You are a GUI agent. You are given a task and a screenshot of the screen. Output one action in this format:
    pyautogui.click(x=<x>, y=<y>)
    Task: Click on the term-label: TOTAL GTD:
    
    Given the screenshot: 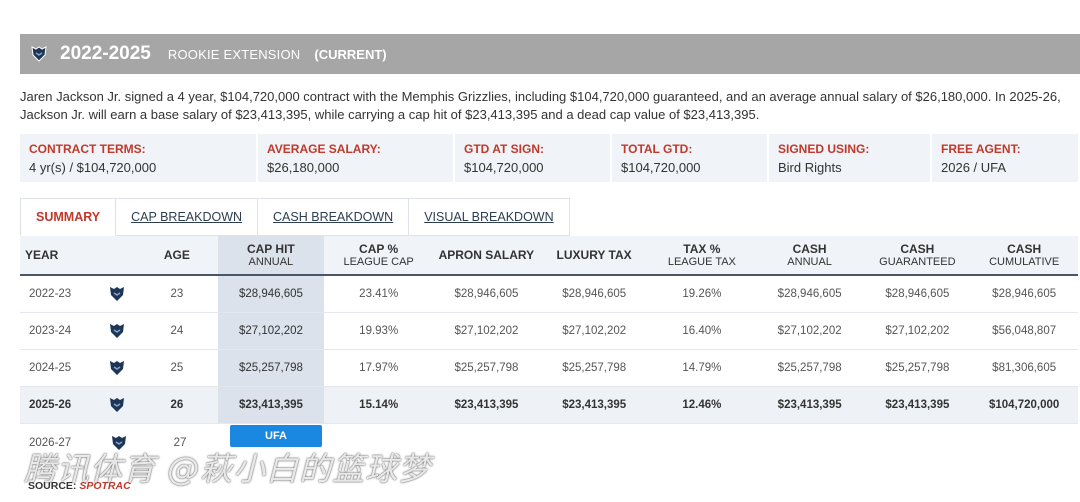 What is the action you would take?
    pyautogui.click(x=657, y=149)
    